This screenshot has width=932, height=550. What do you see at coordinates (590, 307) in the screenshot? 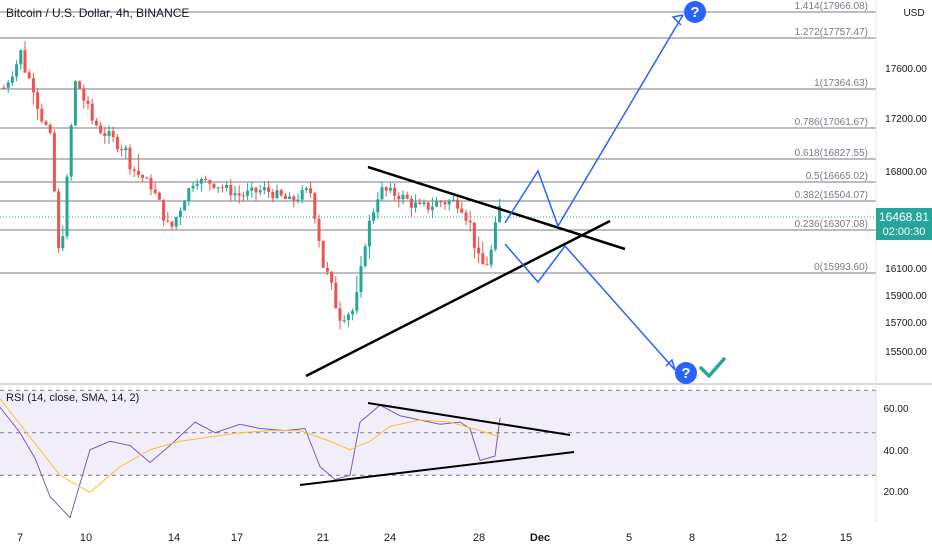
I see `bearish-projection-path` at bounding box center [590, 307].